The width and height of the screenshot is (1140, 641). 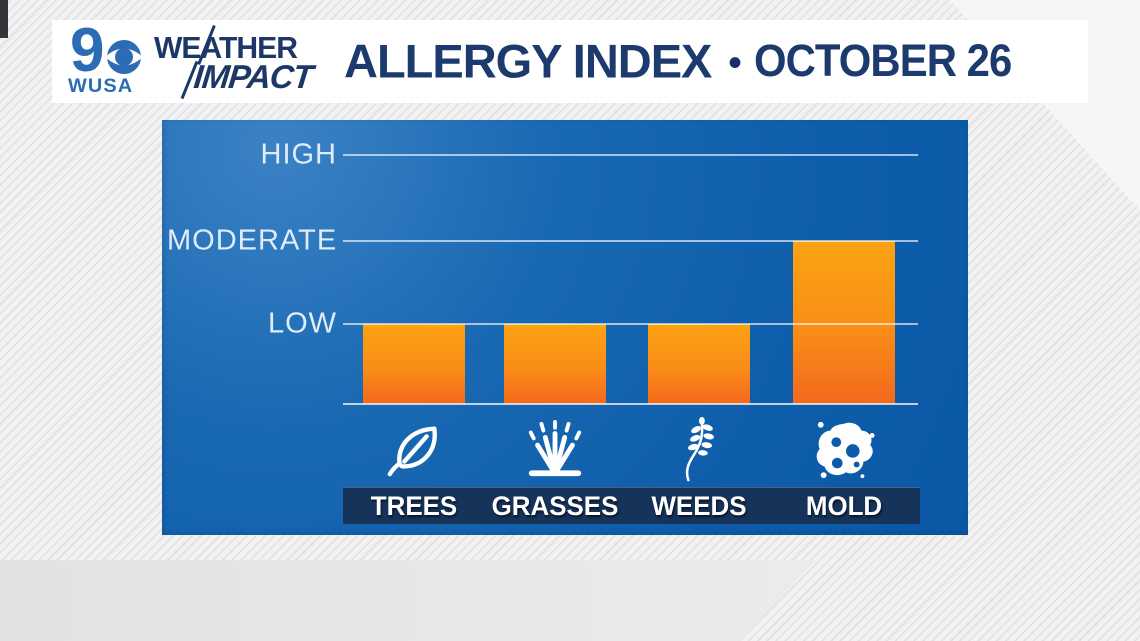 I want to click on wordmark-weather: WEATHER, so click(x=226, y=47).